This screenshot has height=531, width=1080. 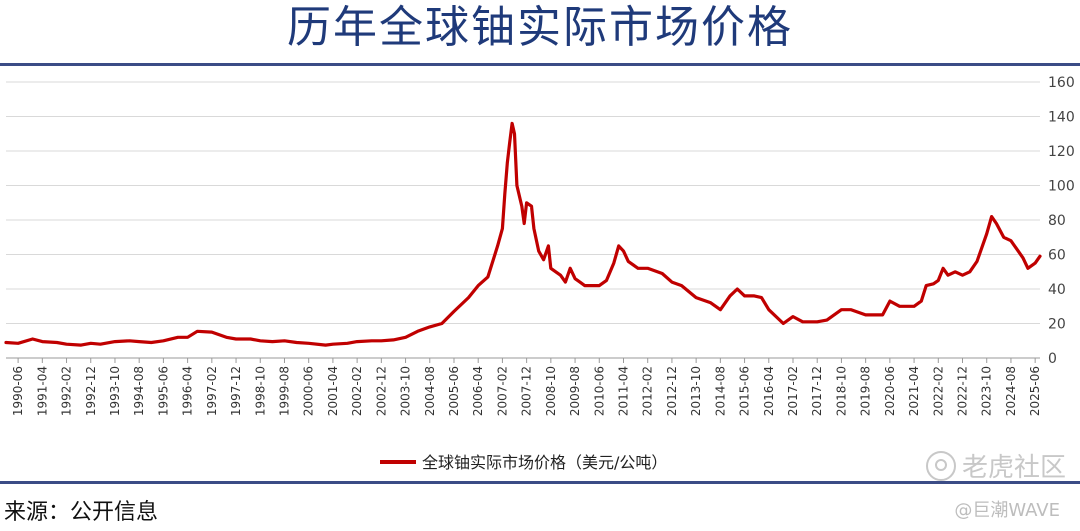 I want to click on y-tick-label: 40, so click(x=1057, y=290).